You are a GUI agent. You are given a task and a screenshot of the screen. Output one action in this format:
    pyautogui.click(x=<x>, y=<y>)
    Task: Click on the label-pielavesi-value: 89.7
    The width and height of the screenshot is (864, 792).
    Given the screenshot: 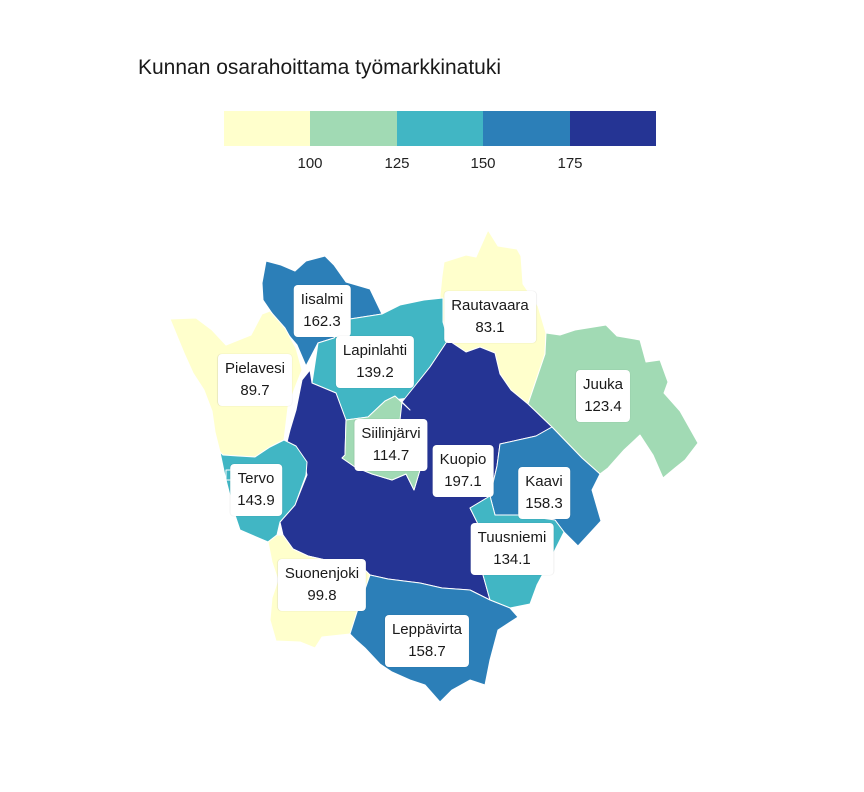 What is the action you would take?
    pyautogui.click(x=255, y=390)
    